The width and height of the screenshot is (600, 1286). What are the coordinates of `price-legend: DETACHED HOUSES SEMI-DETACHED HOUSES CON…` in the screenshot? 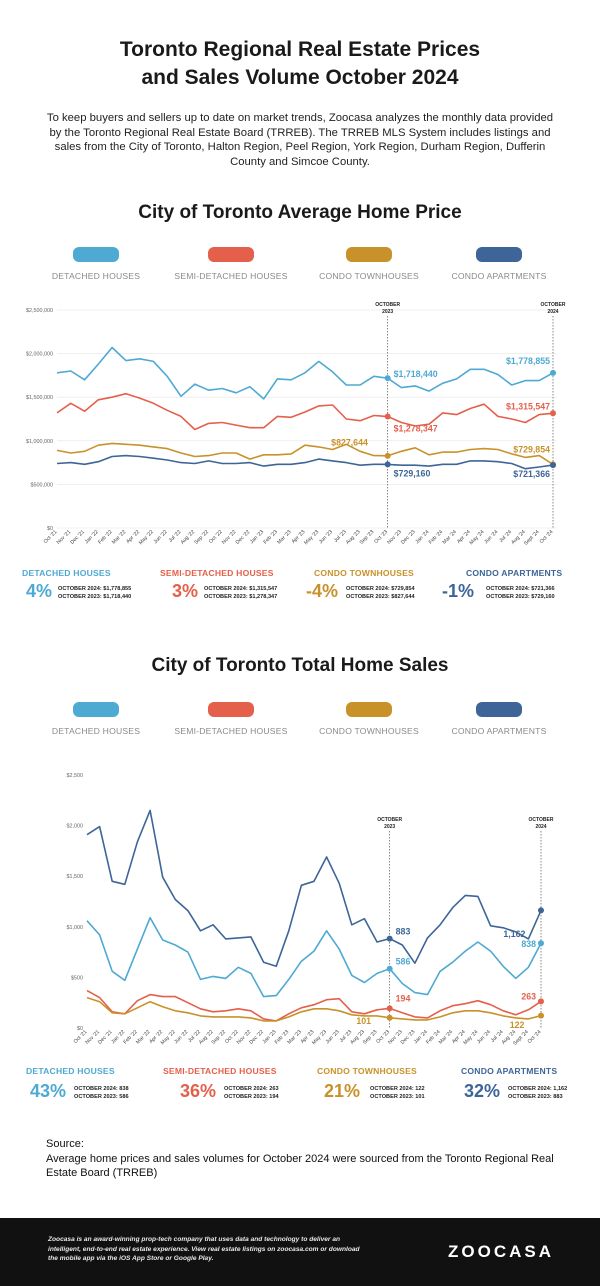 It's located at (300, 269).